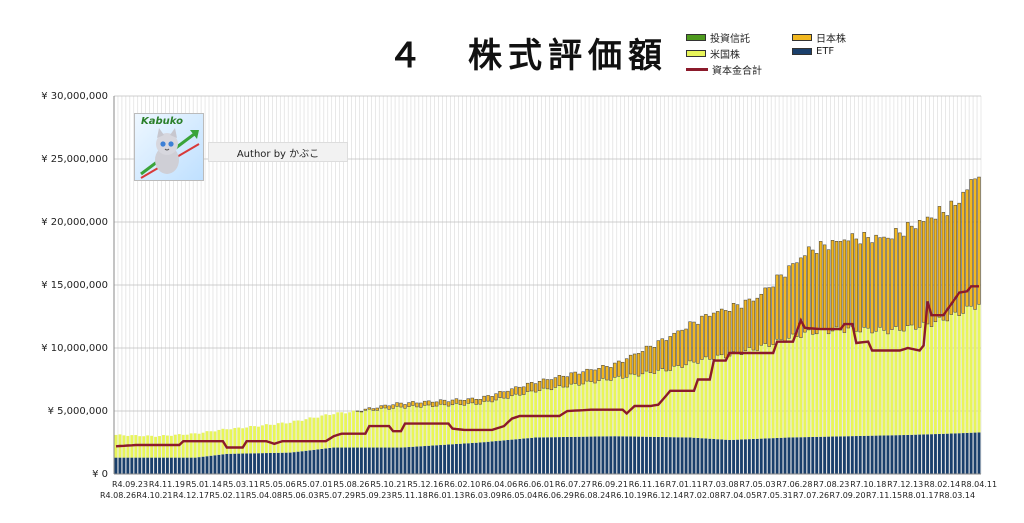 Image resolution: width=1024 pixels, height=523 pixels. I want to click on y-tick-label: ¥ 10,000,000, so click(74, 348).